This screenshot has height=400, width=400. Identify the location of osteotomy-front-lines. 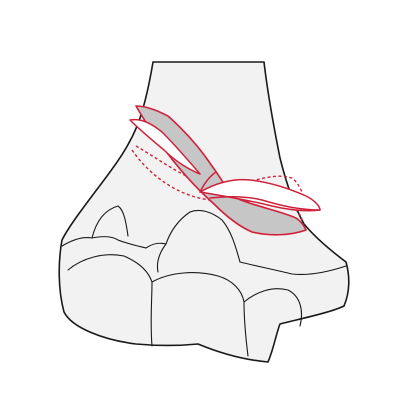
(260, 191).